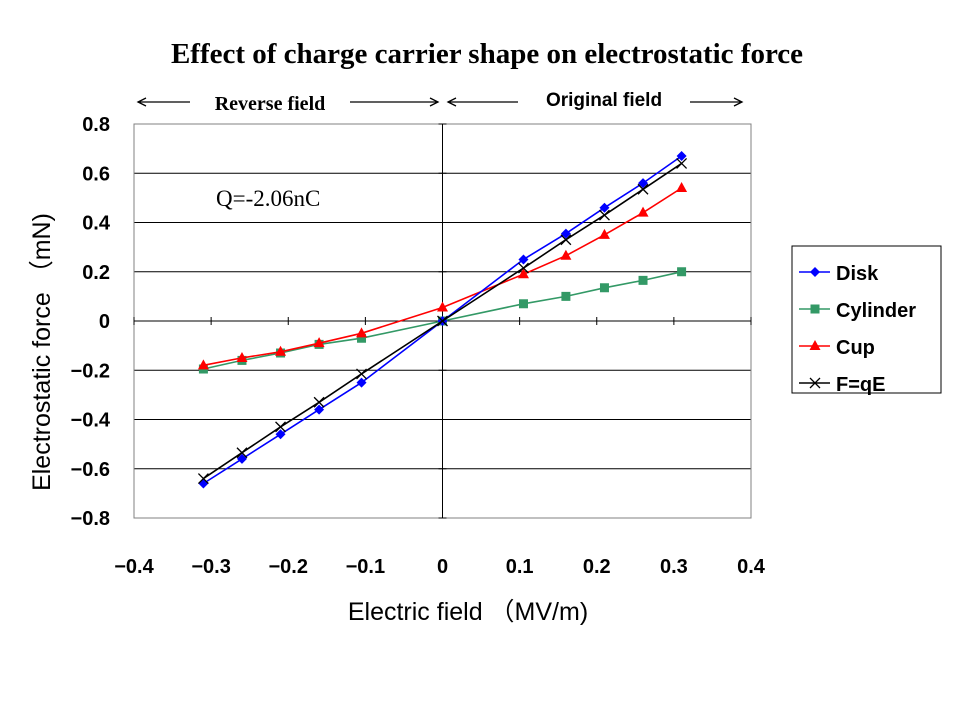  What do you see at coordinates (91, 322) in the screenshot?
I see `y-tick-labels: 0.8 0.6 0.4 0.2 0 −0.2 −0.4 −0.6 −0.8` at bounding box center [91, 322].